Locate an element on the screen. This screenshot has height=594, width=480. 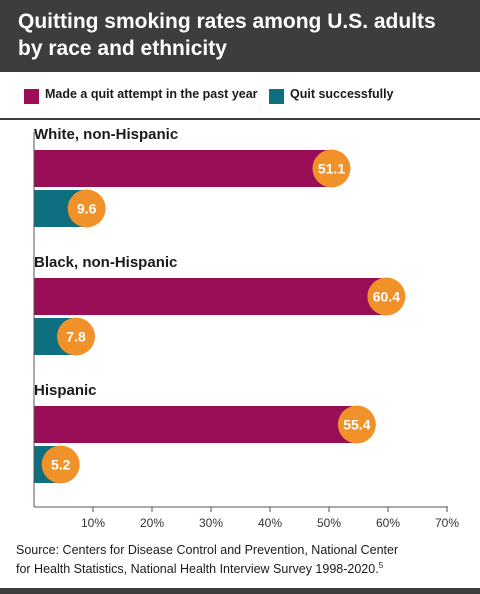
chart-title-line-1: Quitting smoking rates among U.S. adults is located at coordinates (227, 21).